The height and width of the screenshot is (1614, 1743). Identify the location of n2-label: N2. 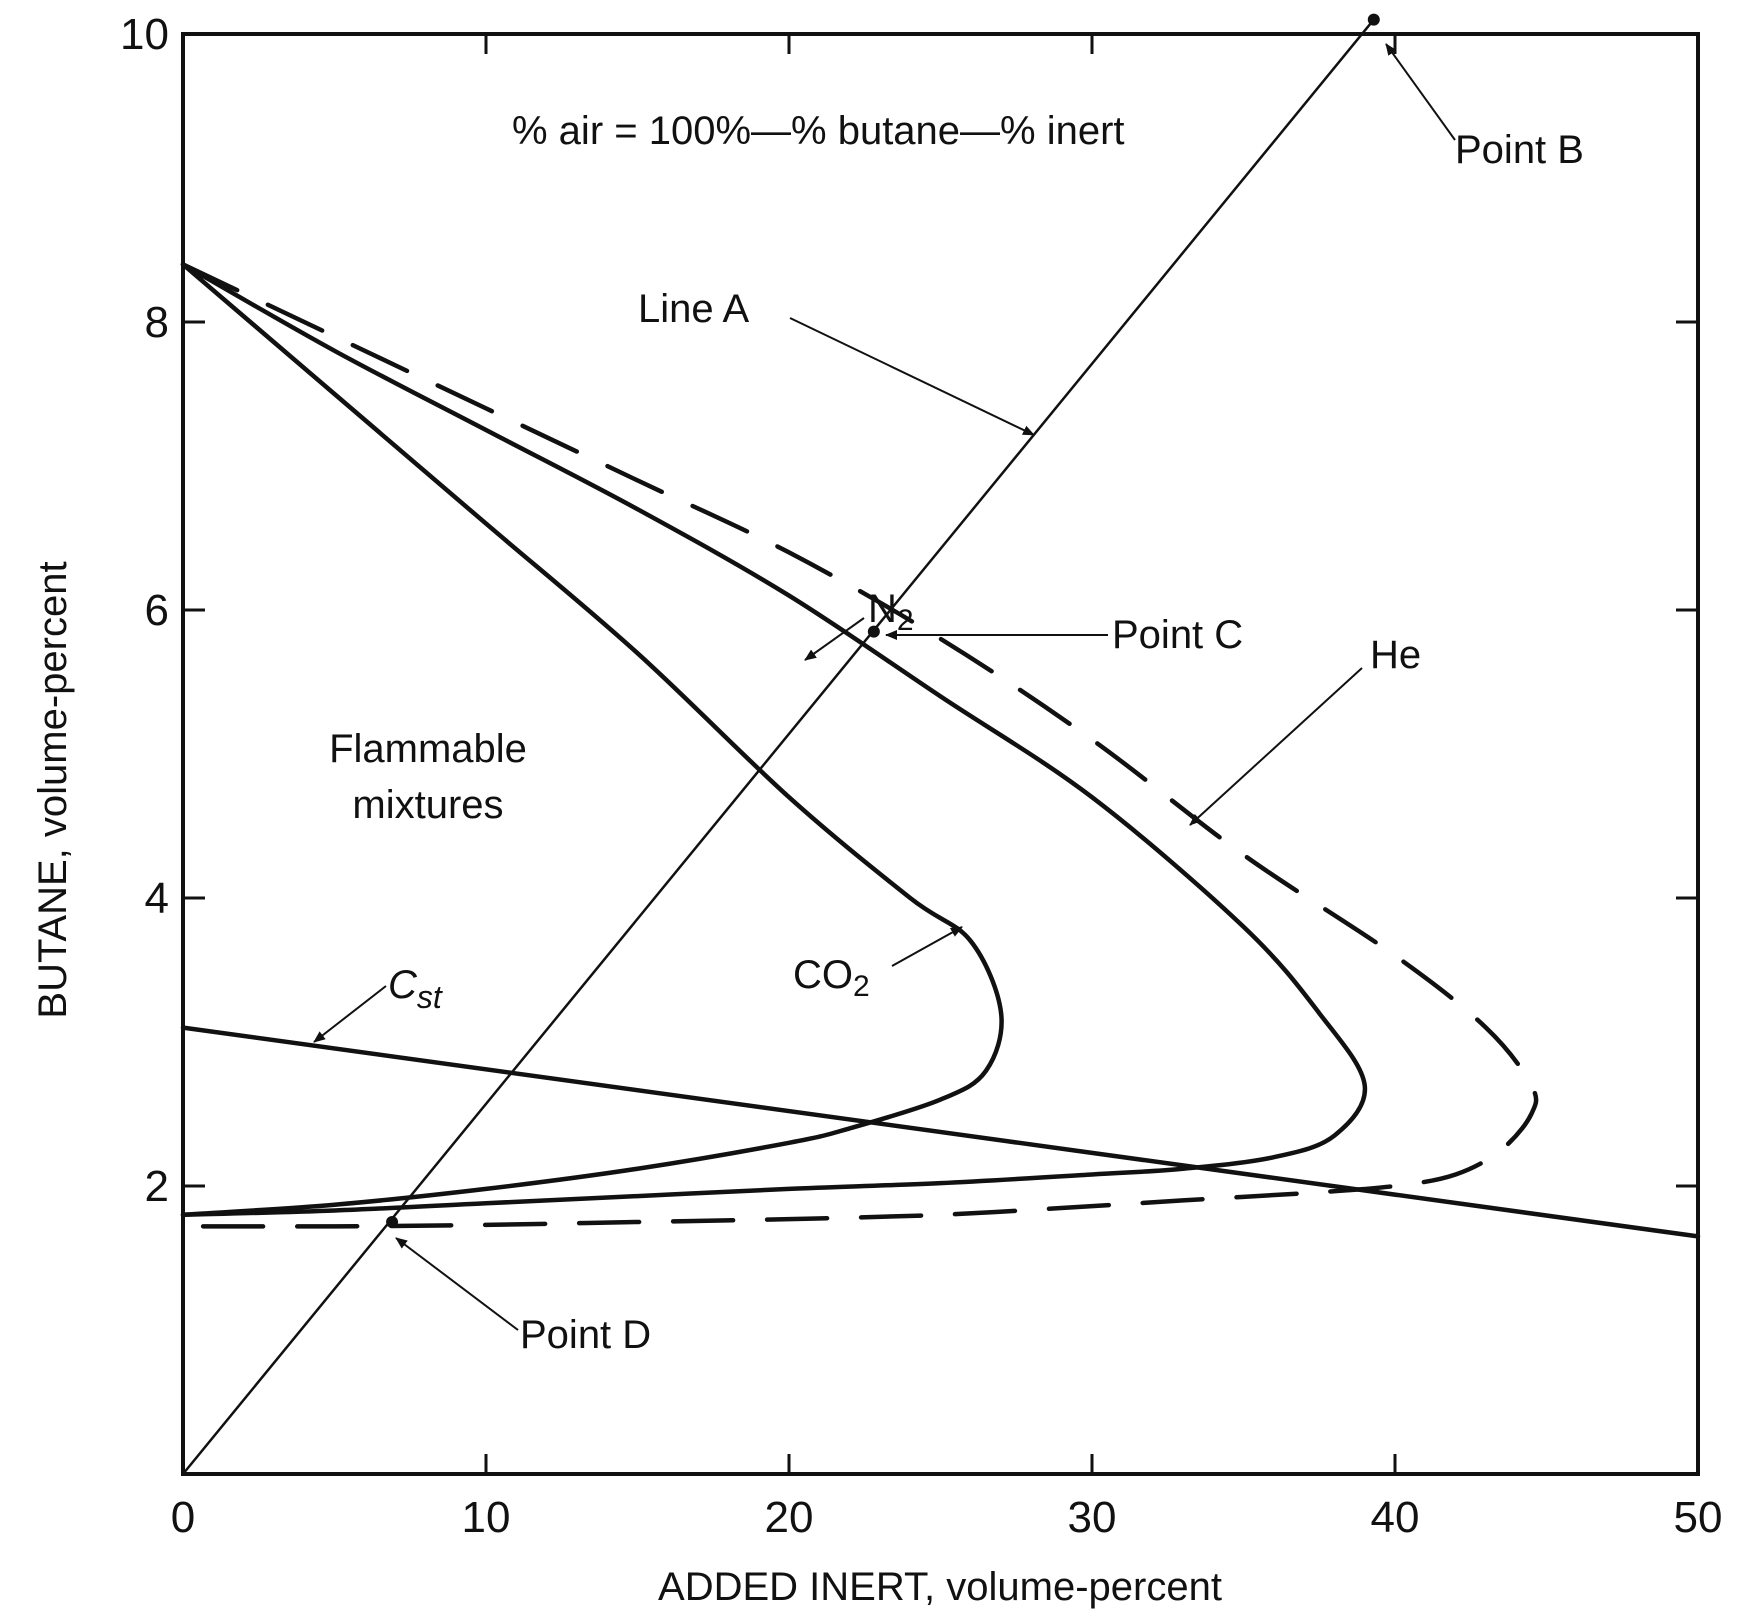
(891, 612).